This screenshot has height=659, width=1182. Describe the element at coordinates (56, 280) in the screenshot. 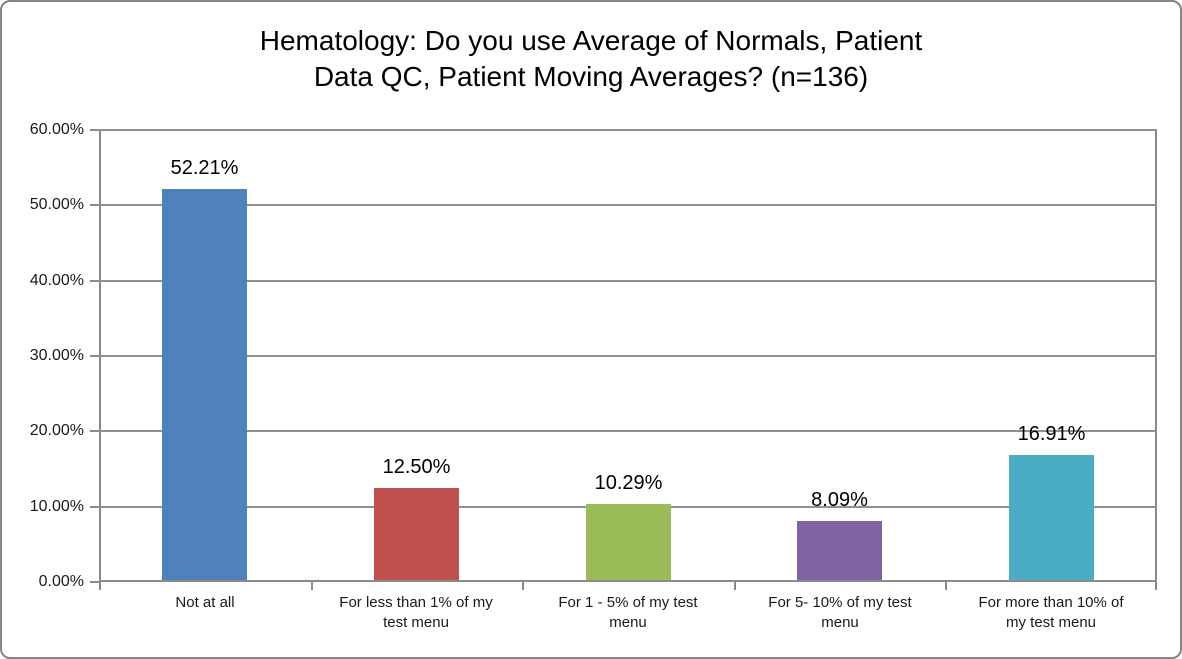

I see `y-axis-label: 40.00%` at that location.